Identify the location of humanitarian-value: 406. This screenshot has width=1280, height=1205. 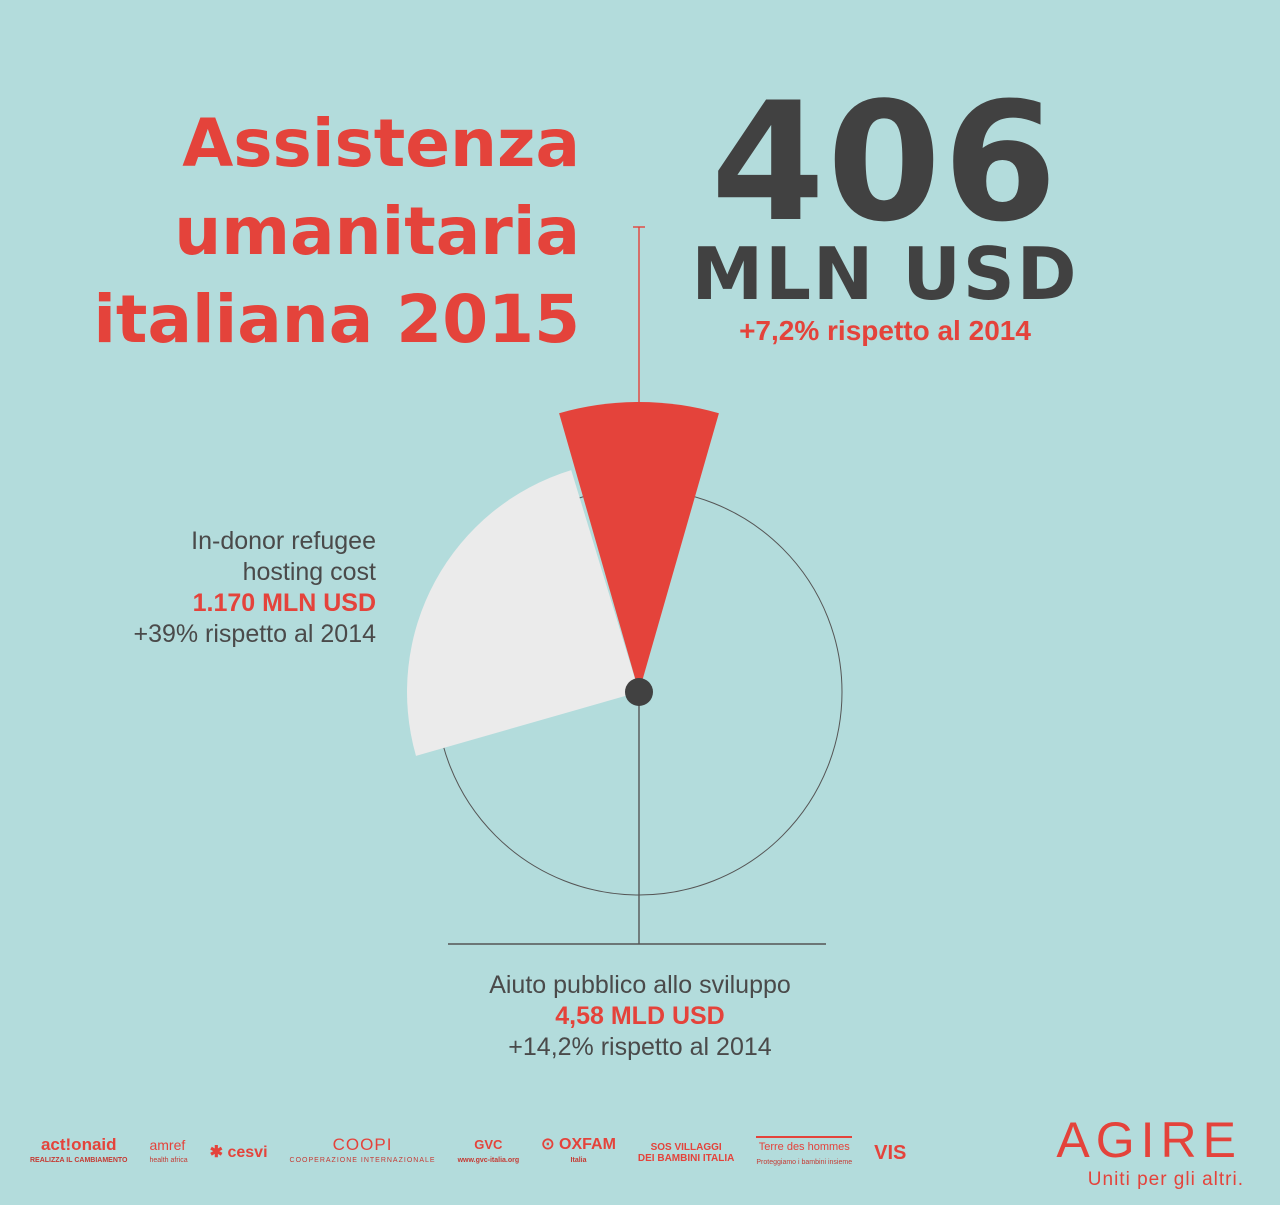
(885, 162).